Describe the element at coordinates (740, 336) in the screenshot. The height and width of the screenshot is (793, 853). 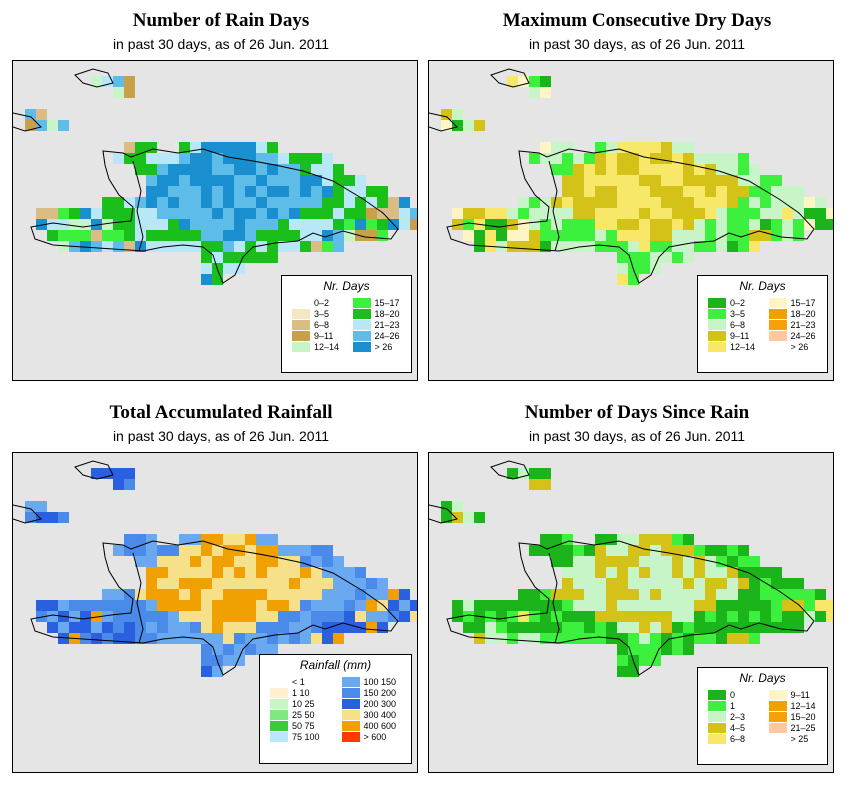
I see `legend-label: 9–11` at that location.